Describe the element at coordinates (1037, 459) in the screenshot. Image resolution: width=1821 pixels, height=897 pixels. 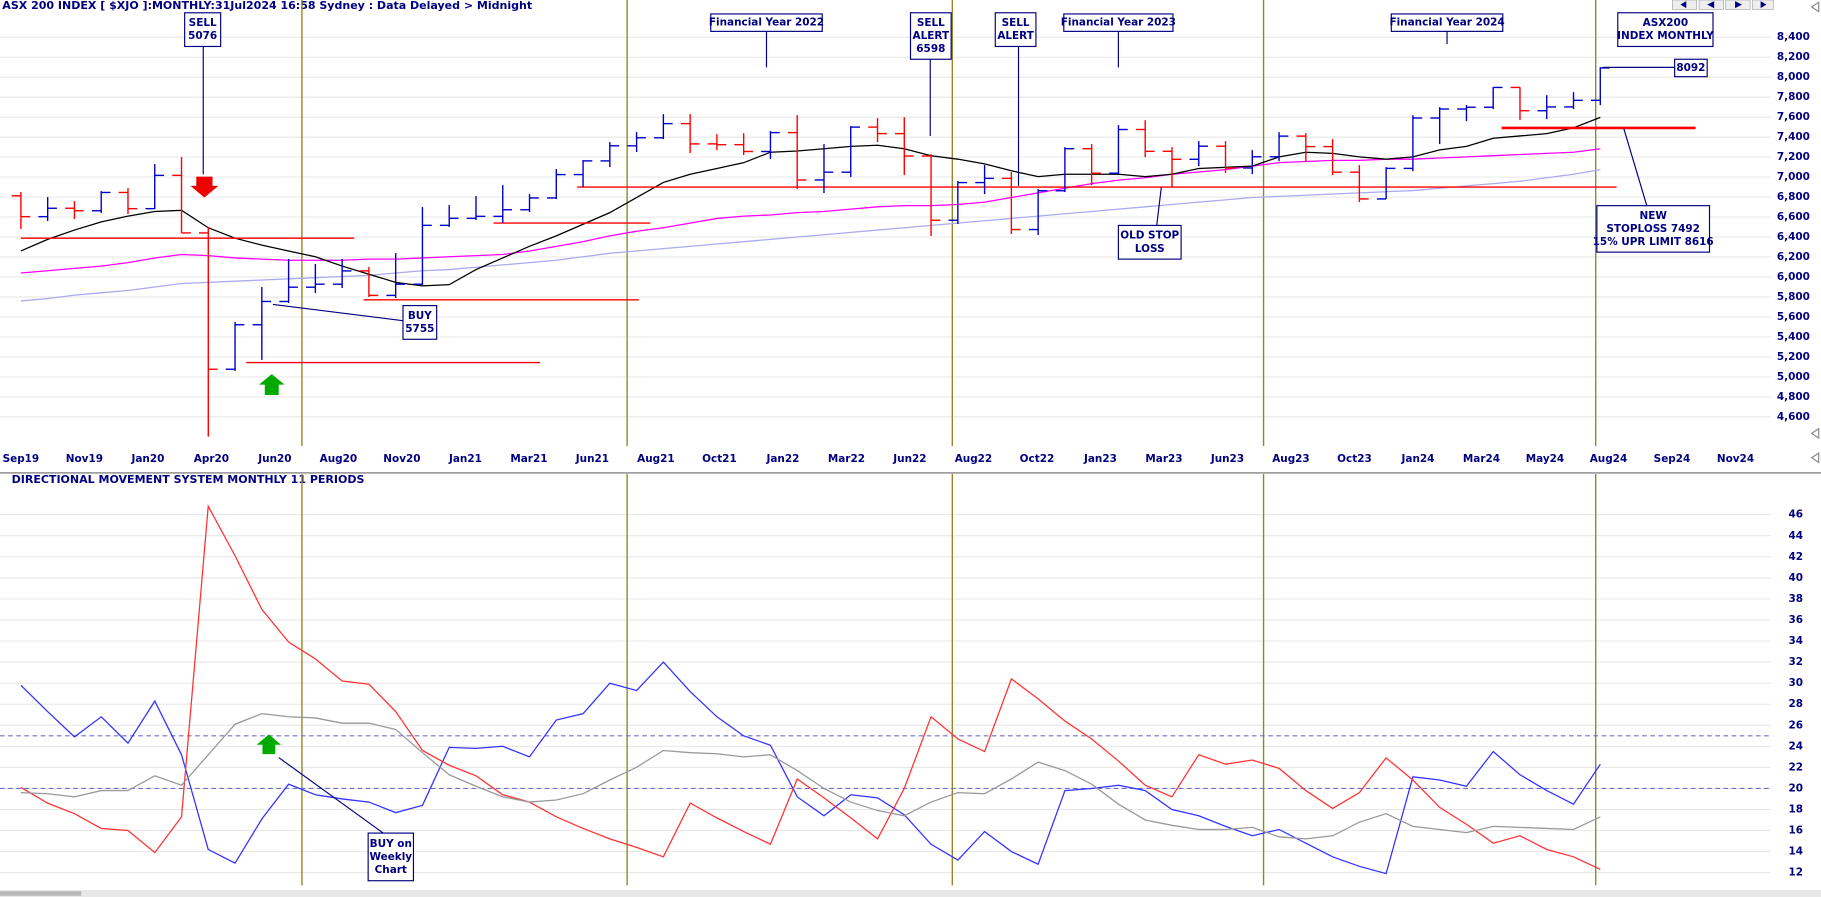
I see `x-tick-label: Oct22` at that location.